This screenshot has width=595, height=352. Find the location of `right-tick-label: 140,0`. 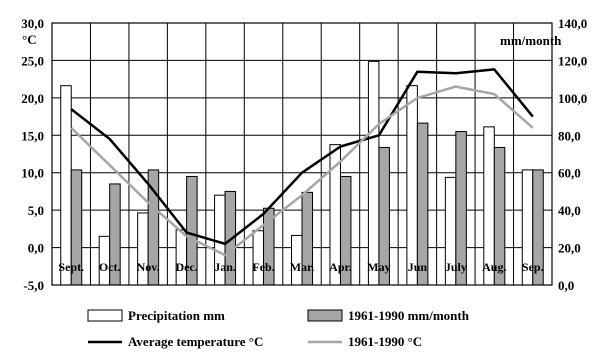

right-tick-label: 140,0 is located at coordinates (572, 23).